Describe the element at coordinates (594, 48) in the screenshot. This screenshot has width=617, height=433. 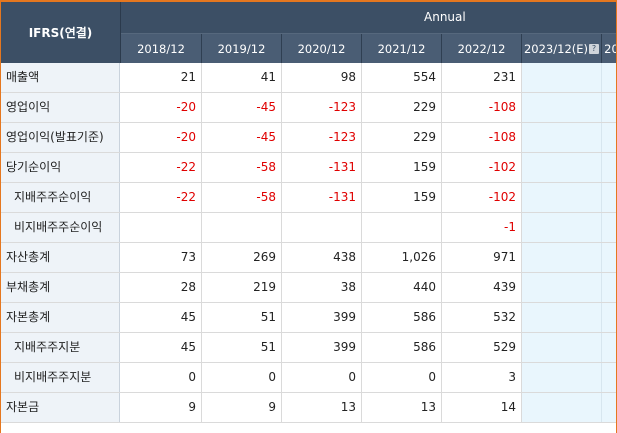
I see `question-icon: ?` at that location.